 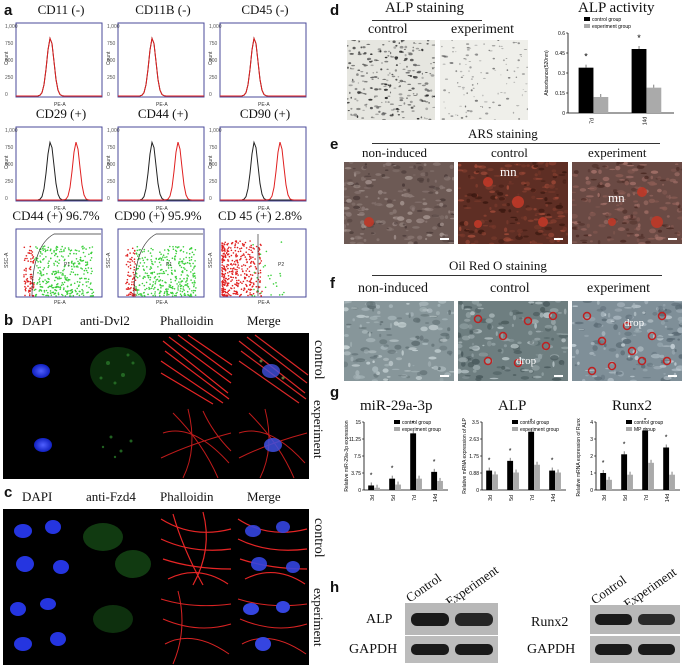 What do you see at coordinates (157, 56) in the screenshot?
I see `histogram-plot: CD11B (-) Count PE-A 0 250 500 750 1,000` at bounding box center [157, 56].